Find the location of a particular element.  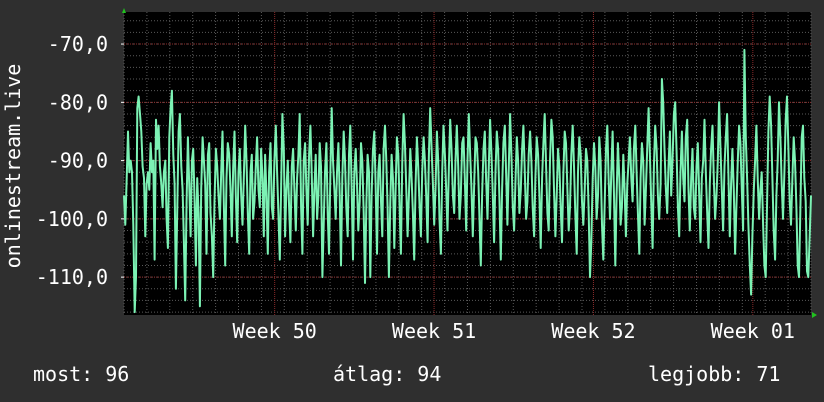

x-tick-label: Week 52 is located at coordinates (593, 331).